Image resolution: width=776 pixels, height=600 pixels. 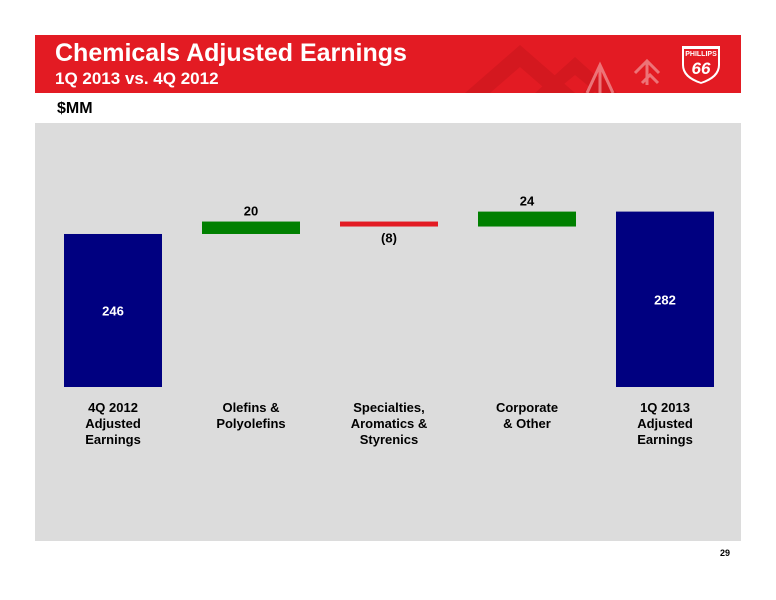 What do you see at coordinates (389, 423) in the screenshot?
I see `category-label-3: Specialties, Aromatics & Styrenics` at bounding box center [389, 423].